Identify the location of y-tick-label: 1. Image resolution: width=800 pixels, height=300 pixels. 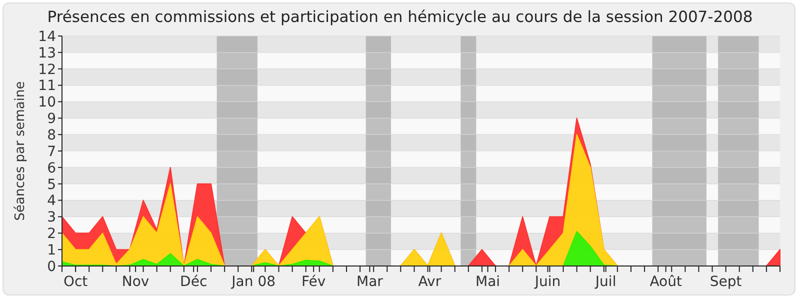
(51, 250).